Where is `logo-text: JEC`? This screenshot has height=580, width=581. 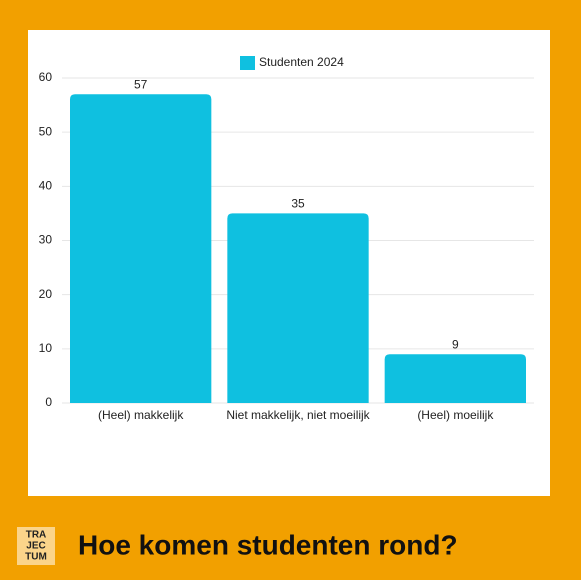
logo-text: JEC is located at coordinates (35, 546).